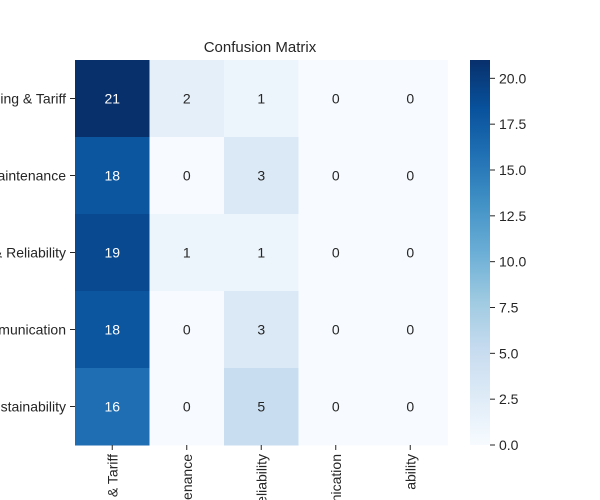 This screenshot has height=500, width=600. Describe the element at coordinates (512, 170) in the screenshot. I see `colorbar-tick-label: 15.0` at that location.